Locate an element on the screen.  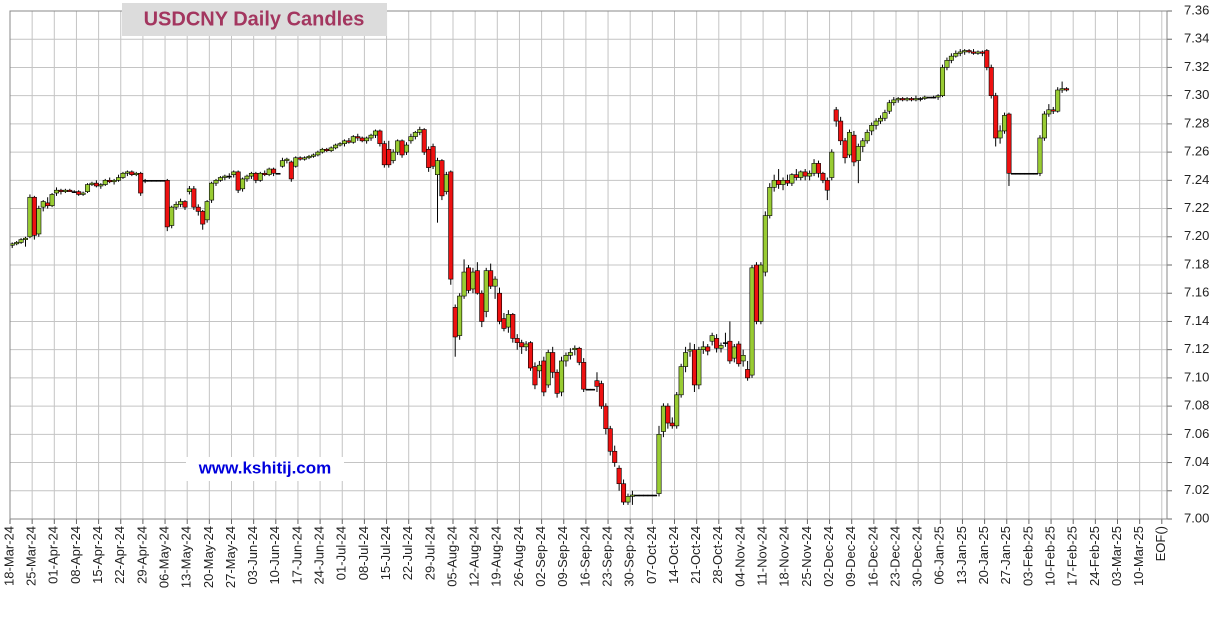
y-tick-label: 7.08 is located at coordinates (1196, 405).